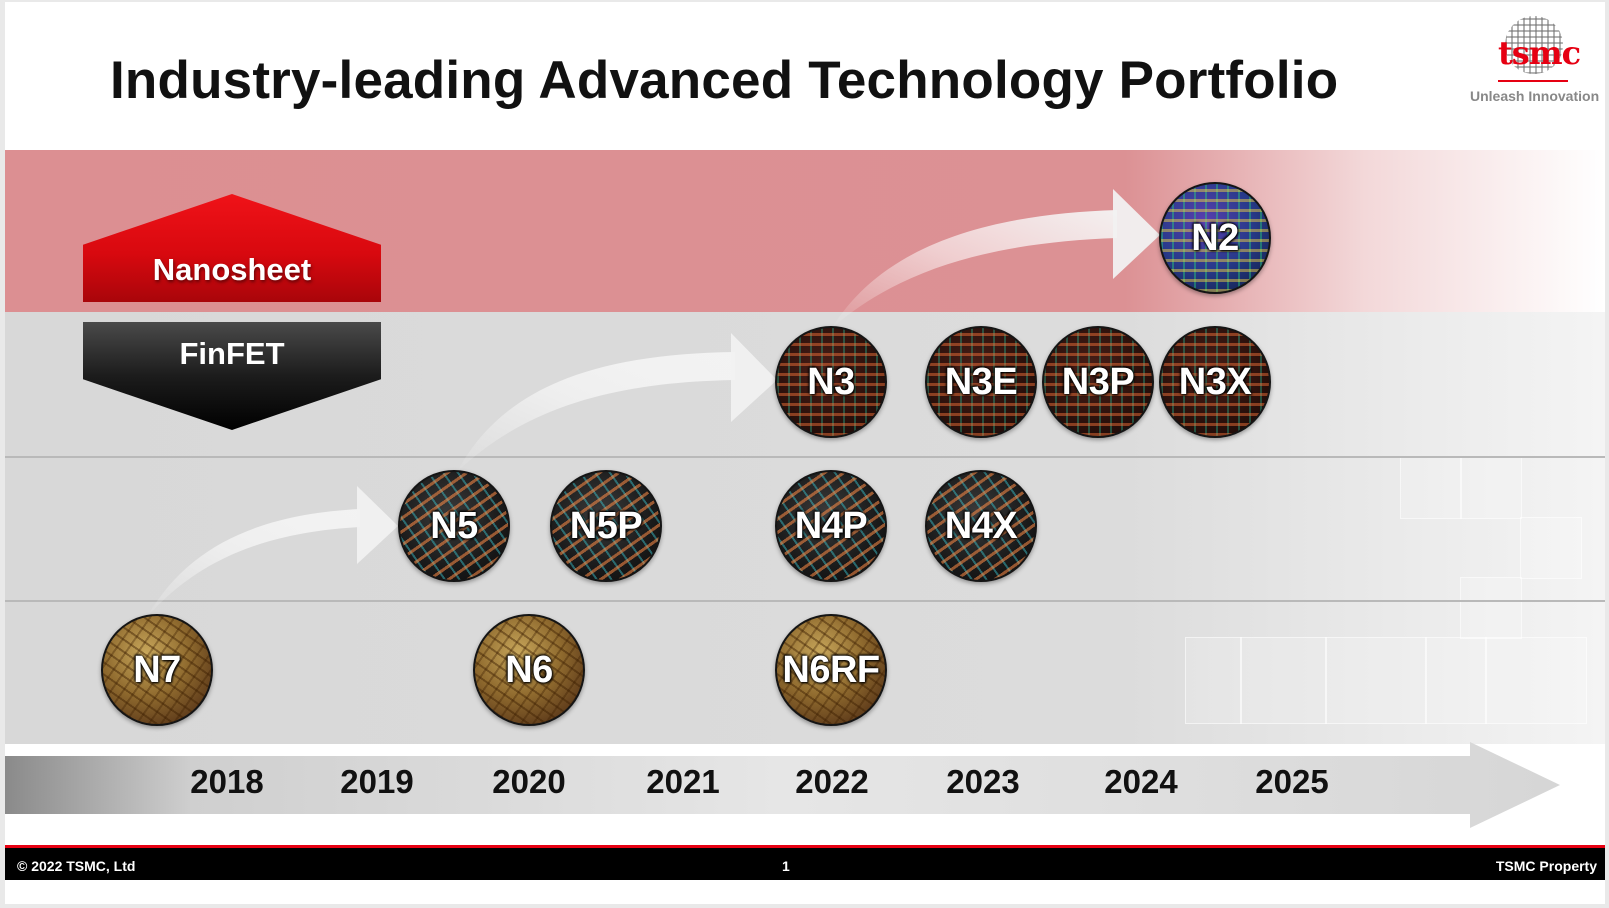 The height and width of the screenshot is (908, 1609). Describe the element at coordinates (617, 402) in the screenshot. I see `arrow-n5-to-n3` at that location.